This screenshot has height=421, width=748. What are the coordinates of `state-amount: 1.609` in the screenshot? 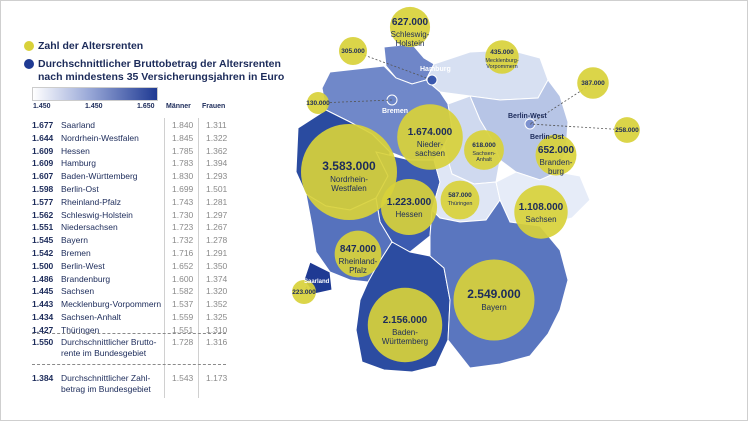 It's located at (43, 150).